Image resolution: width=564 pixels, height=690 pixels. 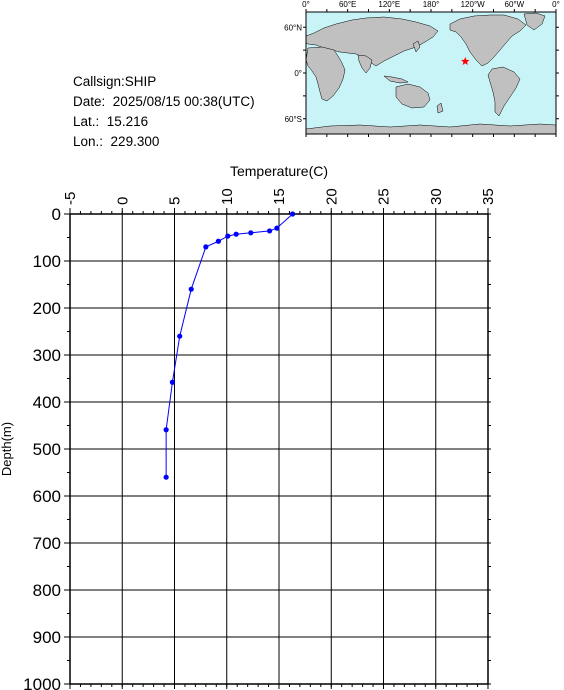 I want to click on land-australia, so click(x=413, y=96).